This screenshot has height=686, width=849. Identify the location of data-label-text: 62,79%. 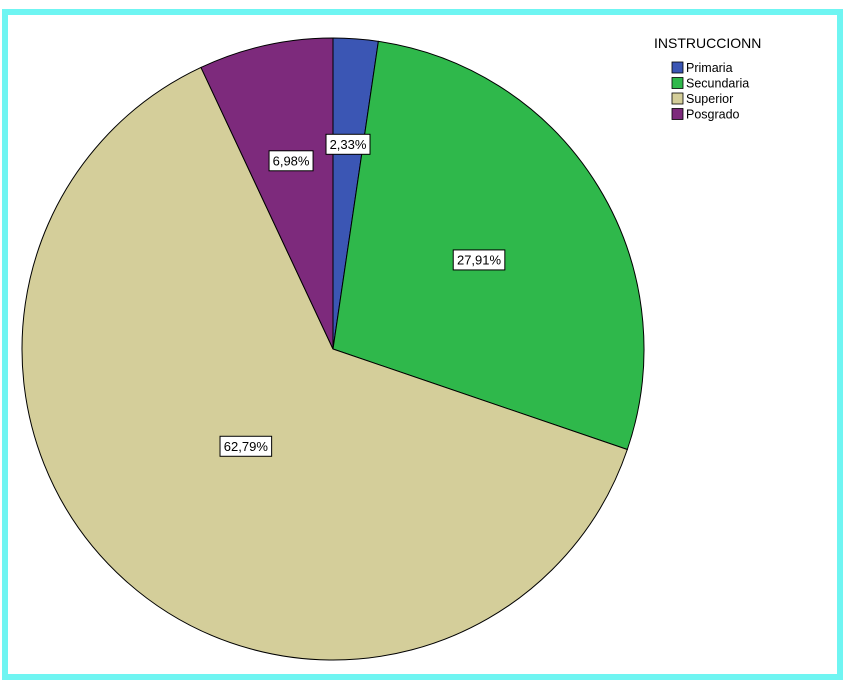
(246, 446).